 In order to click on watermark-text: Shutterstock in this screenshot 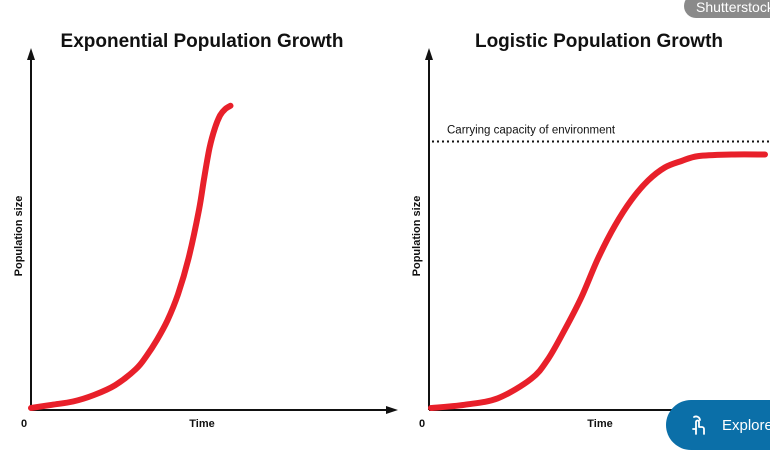, I will do `click(733, 7)`.